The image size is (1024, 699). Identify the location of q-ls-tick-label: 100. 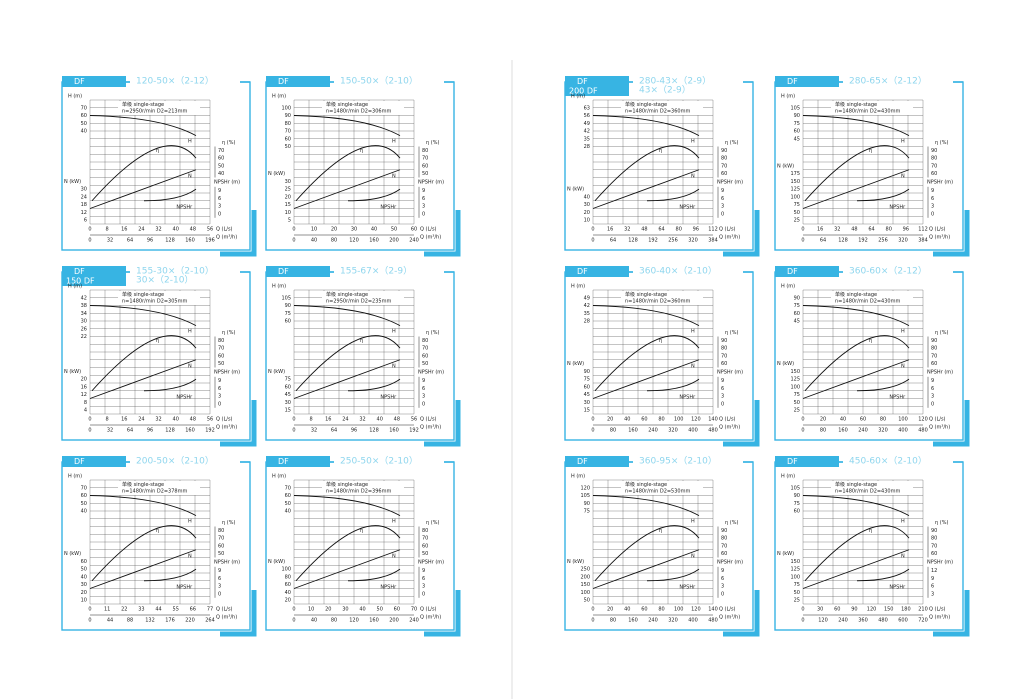
(903, 420).